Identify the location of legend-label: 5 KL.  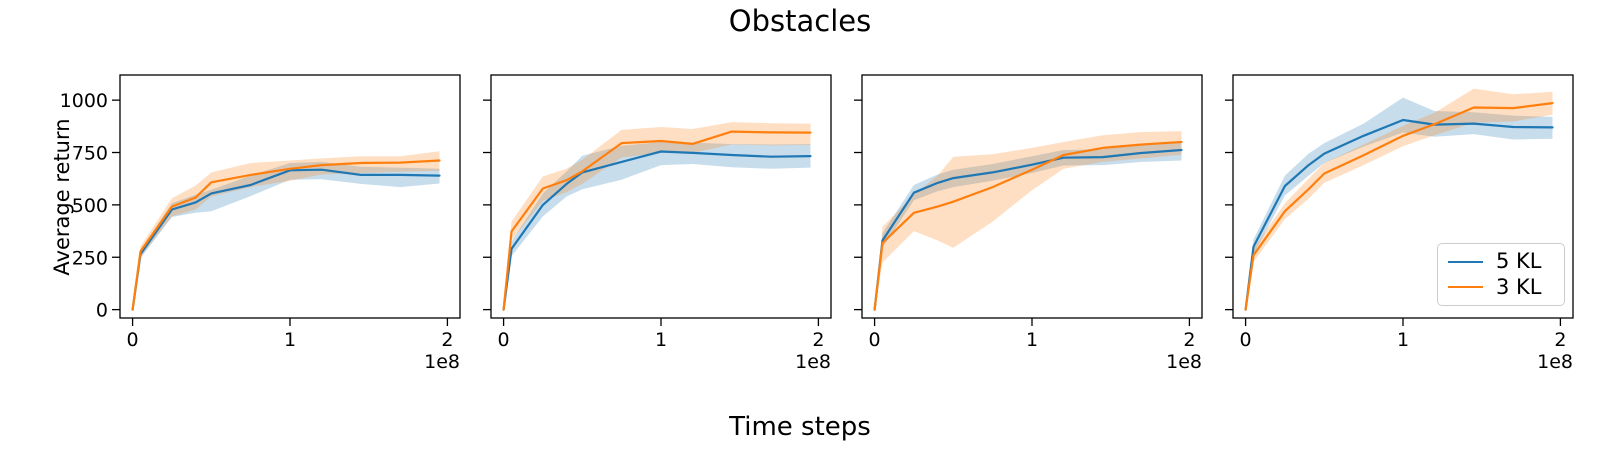
(1519, 261).